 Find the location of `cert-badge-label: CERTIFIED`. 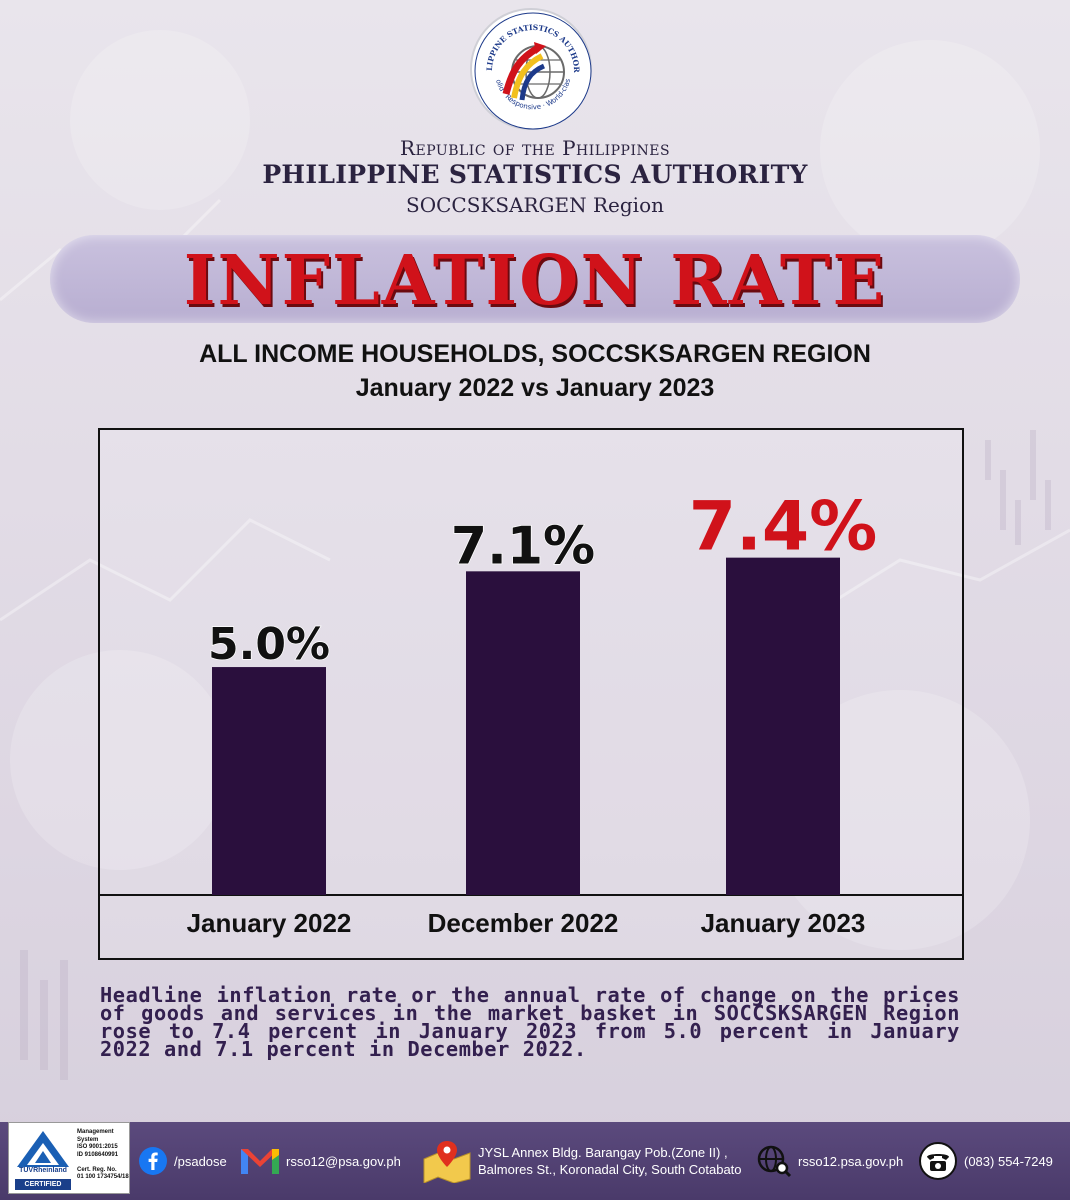

cert-badge-label: CERTIFIED is located at coordinates (43, 1184).